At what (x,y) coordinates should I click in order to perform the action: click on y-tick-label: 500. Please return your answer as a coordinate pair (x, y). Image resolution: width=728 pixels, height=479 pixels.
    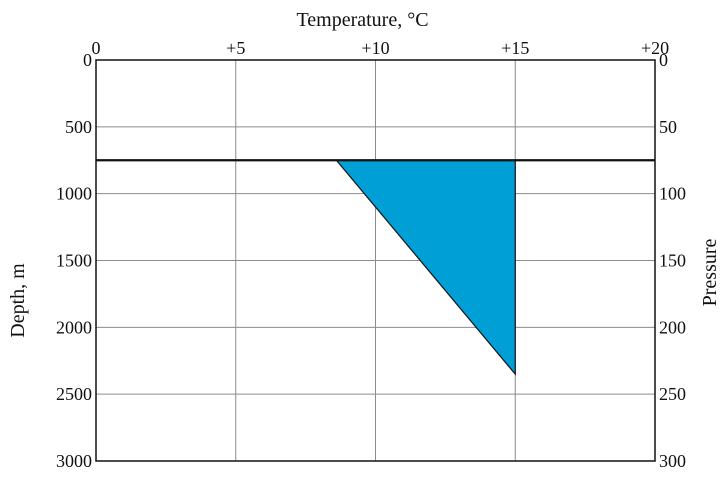
    Looking at the image, I should click on (78, 127).